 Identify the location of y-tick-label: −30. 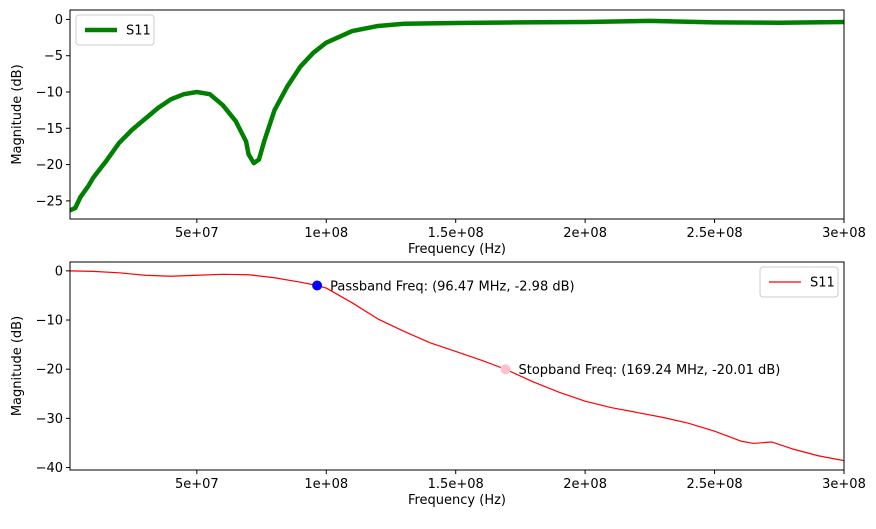
(49, 419).